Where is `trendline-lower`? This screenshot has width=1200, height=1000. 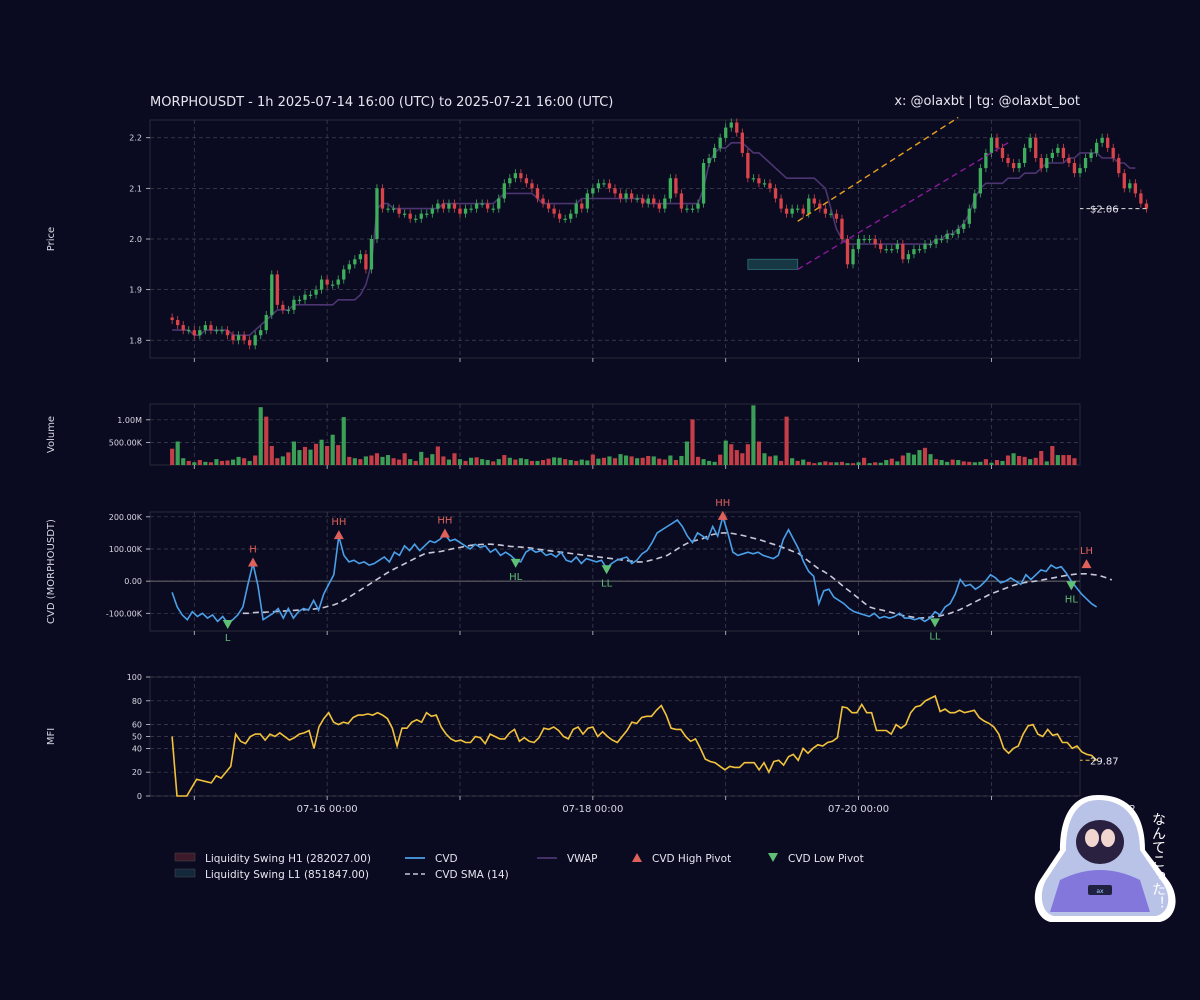 trendline-lower is located at coordinates (903, 206).